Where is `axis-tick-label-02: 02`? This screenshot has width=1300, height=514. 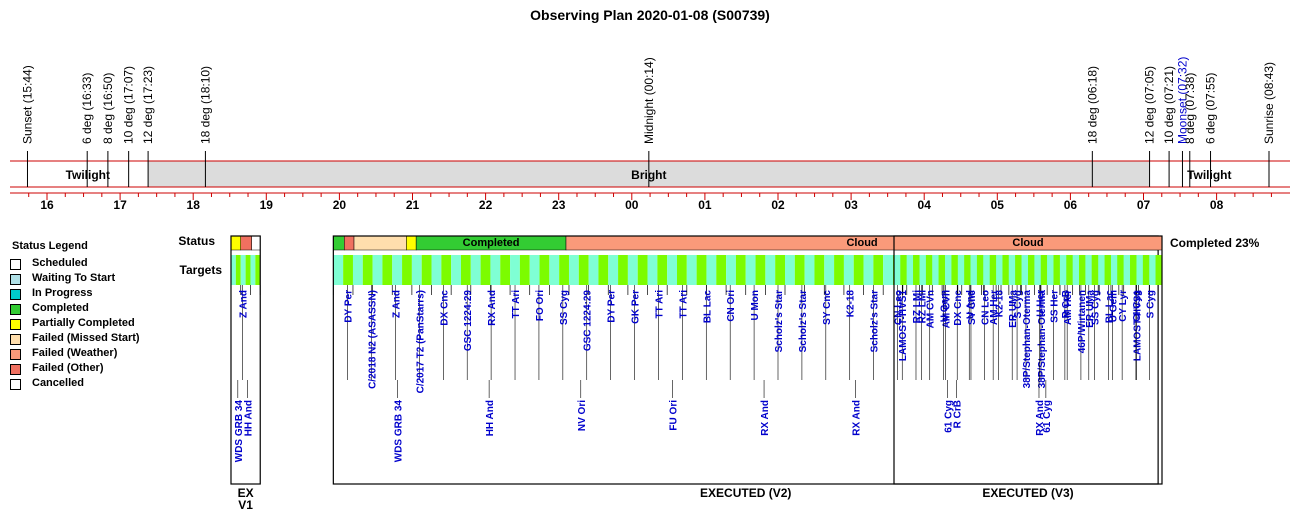
axis-tick-label-02: 02 is located at coordinates (778, 205).